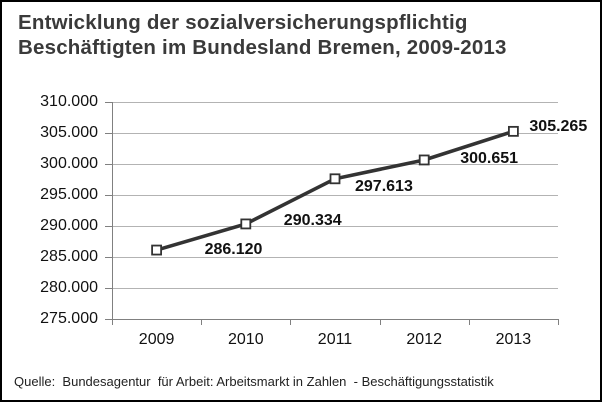  I want to click on y-axis-label: 295.000, so click(69, 194).